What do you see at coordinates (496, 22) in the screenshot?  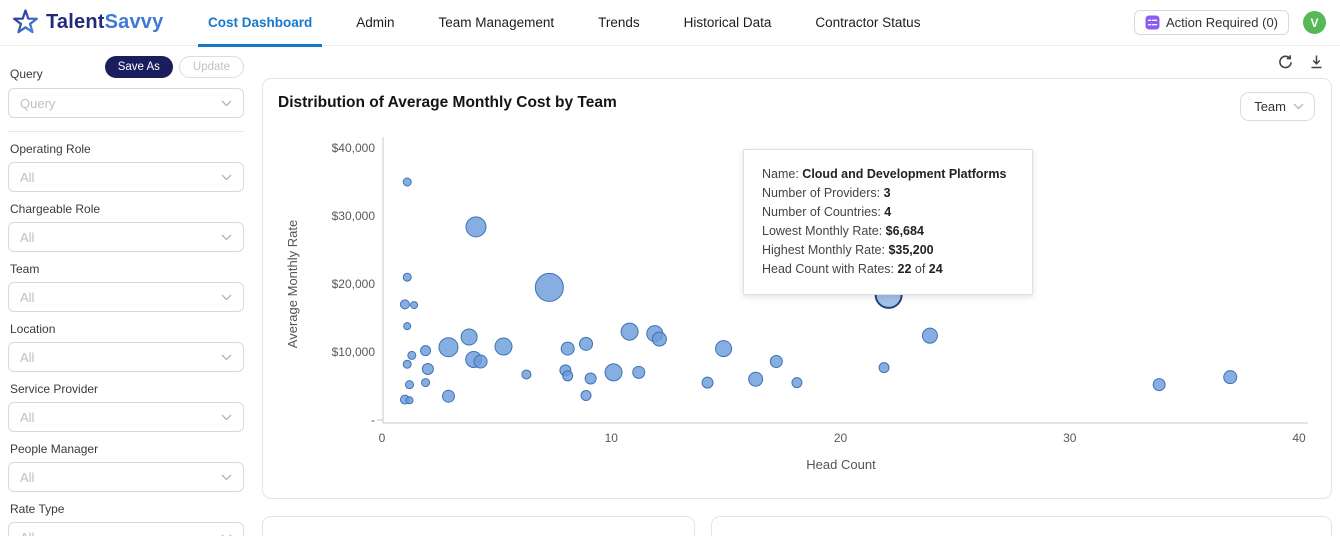 I see `nav-item-team-management: Team Management` at bounding box center [496, 22].